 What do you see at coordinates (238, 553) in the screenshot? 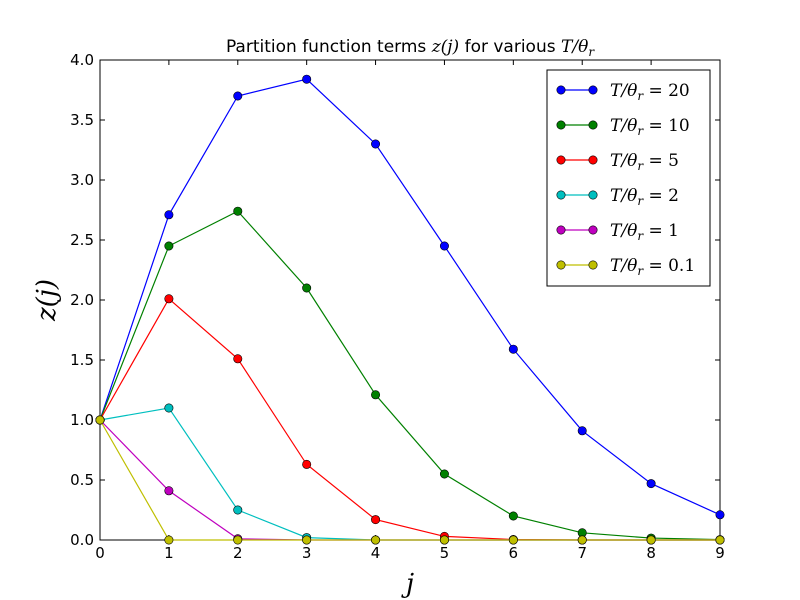
I see `x-tick-label: 2` at bounding box center [238, 553].